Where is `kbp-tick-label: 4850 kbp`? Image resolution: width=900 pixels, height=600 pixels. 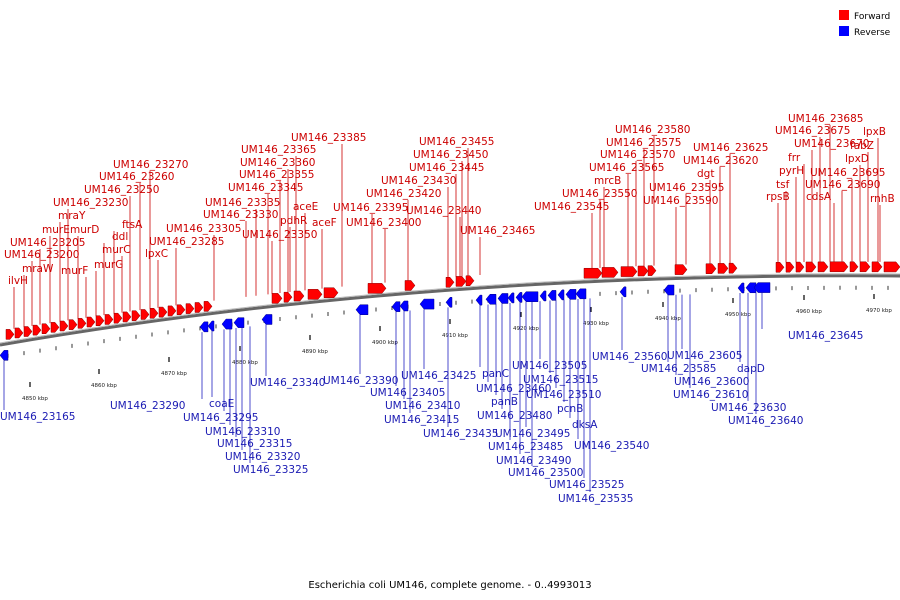 kbp-tick-label: 4850 kbp is located at coordinates (35, 399).